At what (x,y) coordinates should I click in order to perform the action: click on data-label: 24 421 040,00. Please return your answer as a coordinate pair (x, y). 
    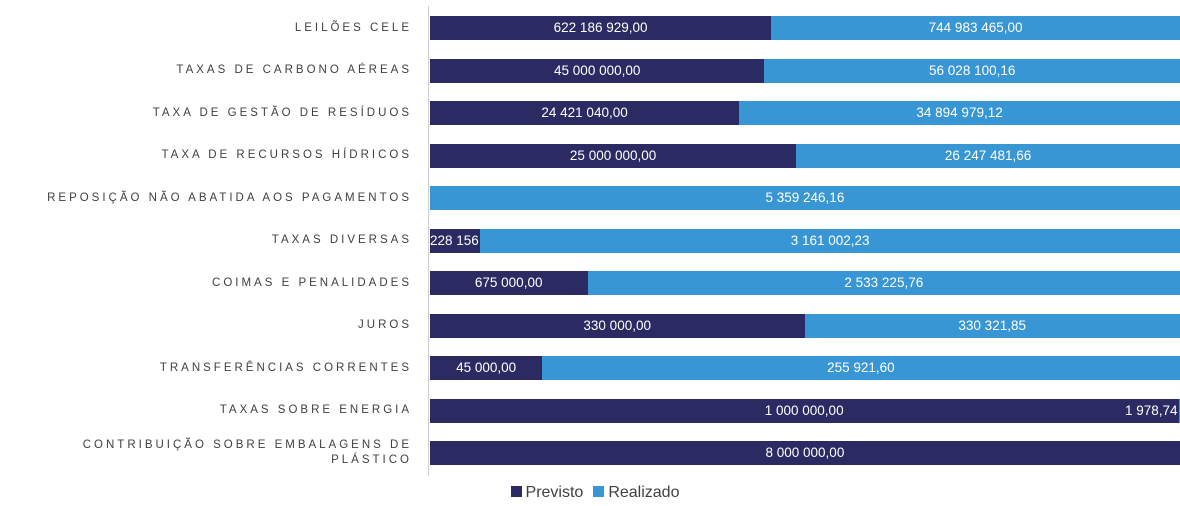
    Looking at the image, I should click on (584, 112).